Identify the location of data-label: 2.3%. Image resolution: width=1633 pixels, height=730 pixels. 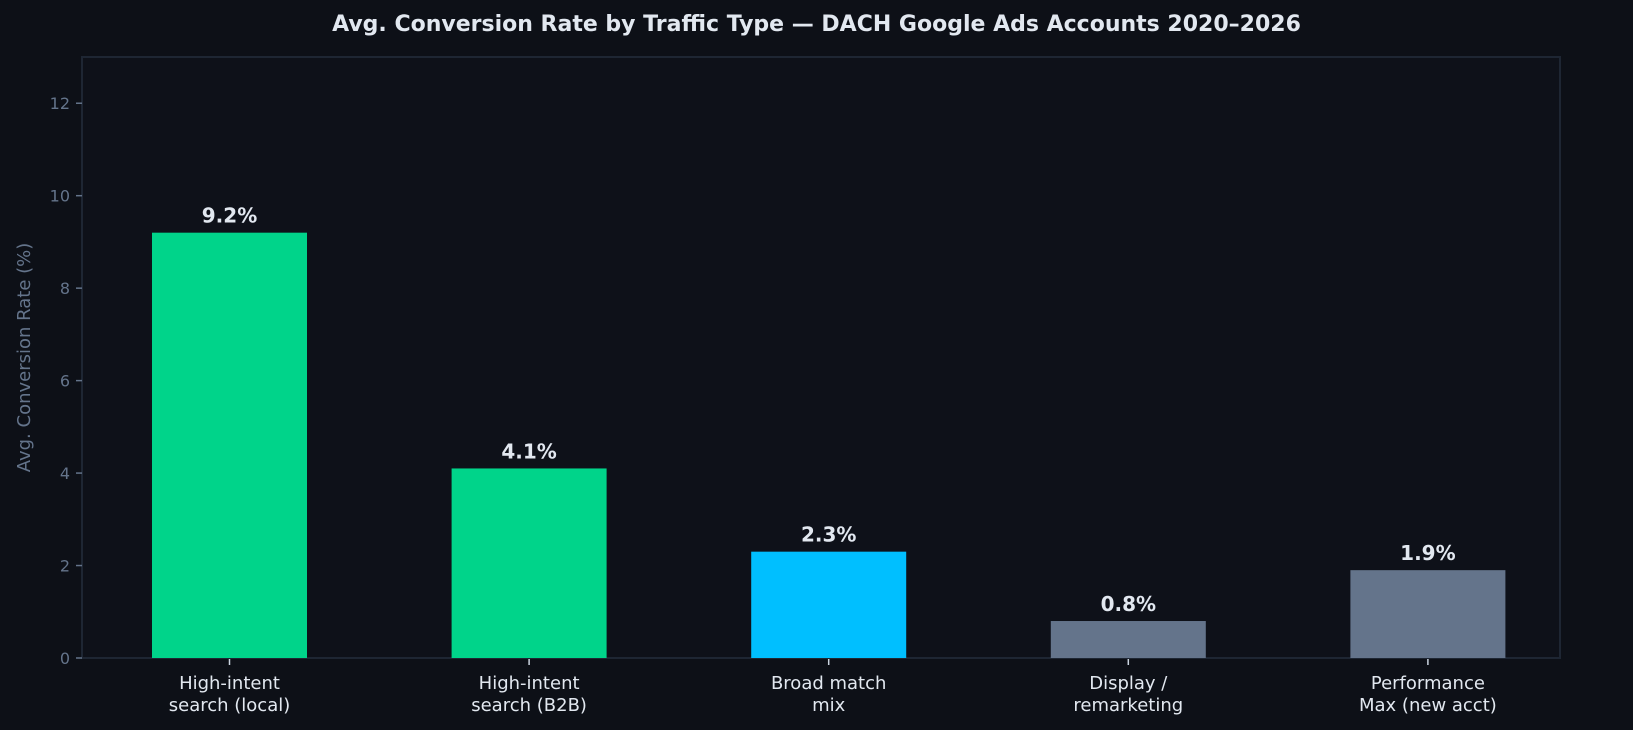
(828, 535).